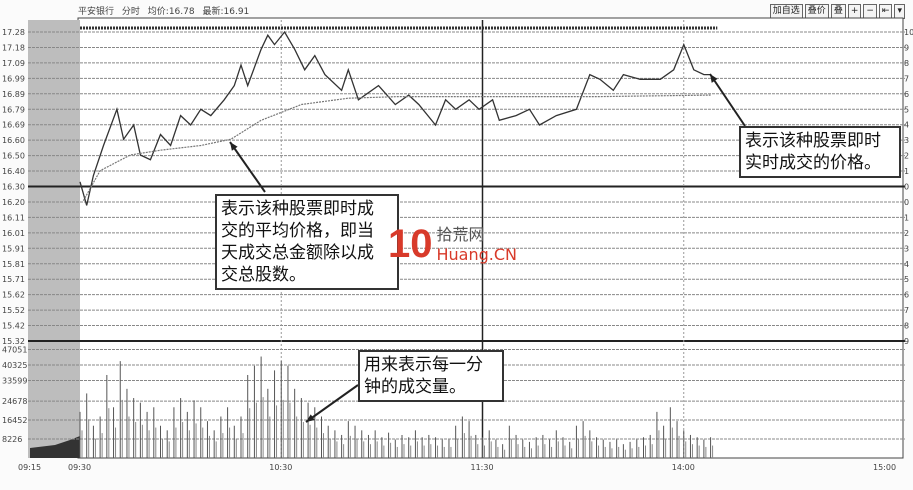 This screenshot has width=913, height=490. What do you see at coordinates (13, 156) in the screenshot?
I see `price-tick-label: 16.50` at bounding box center [13, 156].